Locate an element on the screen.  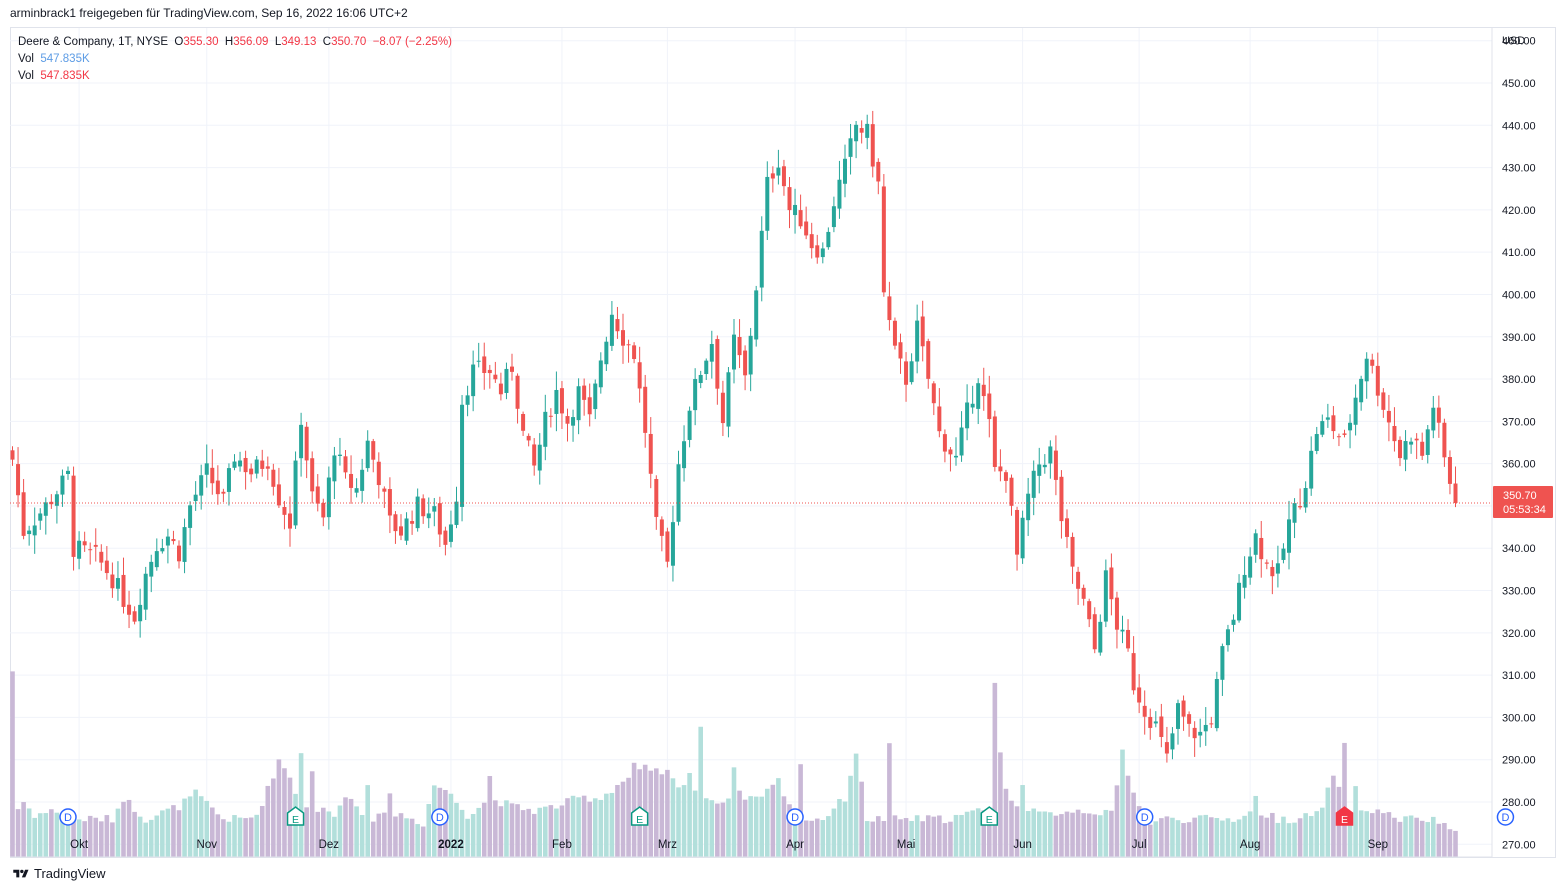
y-tick-label: 270.00 is located at coordinates (1519, 845).